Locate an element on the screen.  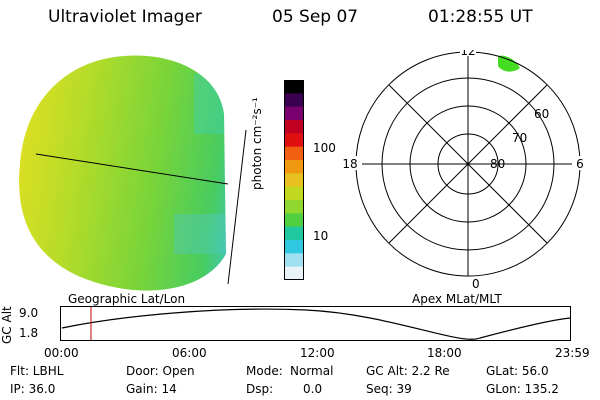
colorbar is located at coordinates (294, 180).